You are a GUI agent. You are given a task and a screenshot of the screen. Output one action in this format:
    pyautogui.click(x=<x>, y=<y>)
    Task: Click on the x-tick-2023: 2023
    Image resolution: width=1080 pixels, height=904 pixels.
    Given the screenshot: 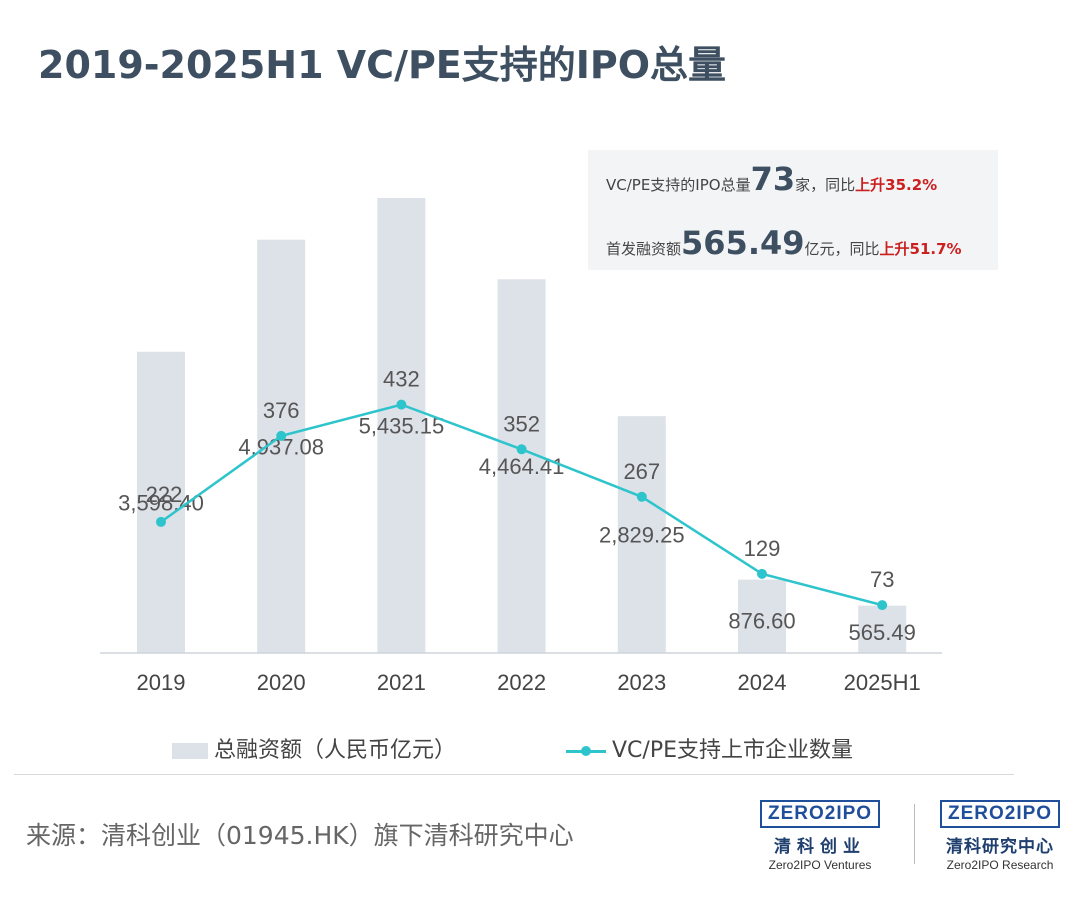 What is the action you would take?
    pyautogui.click(x=641, y=682)
    